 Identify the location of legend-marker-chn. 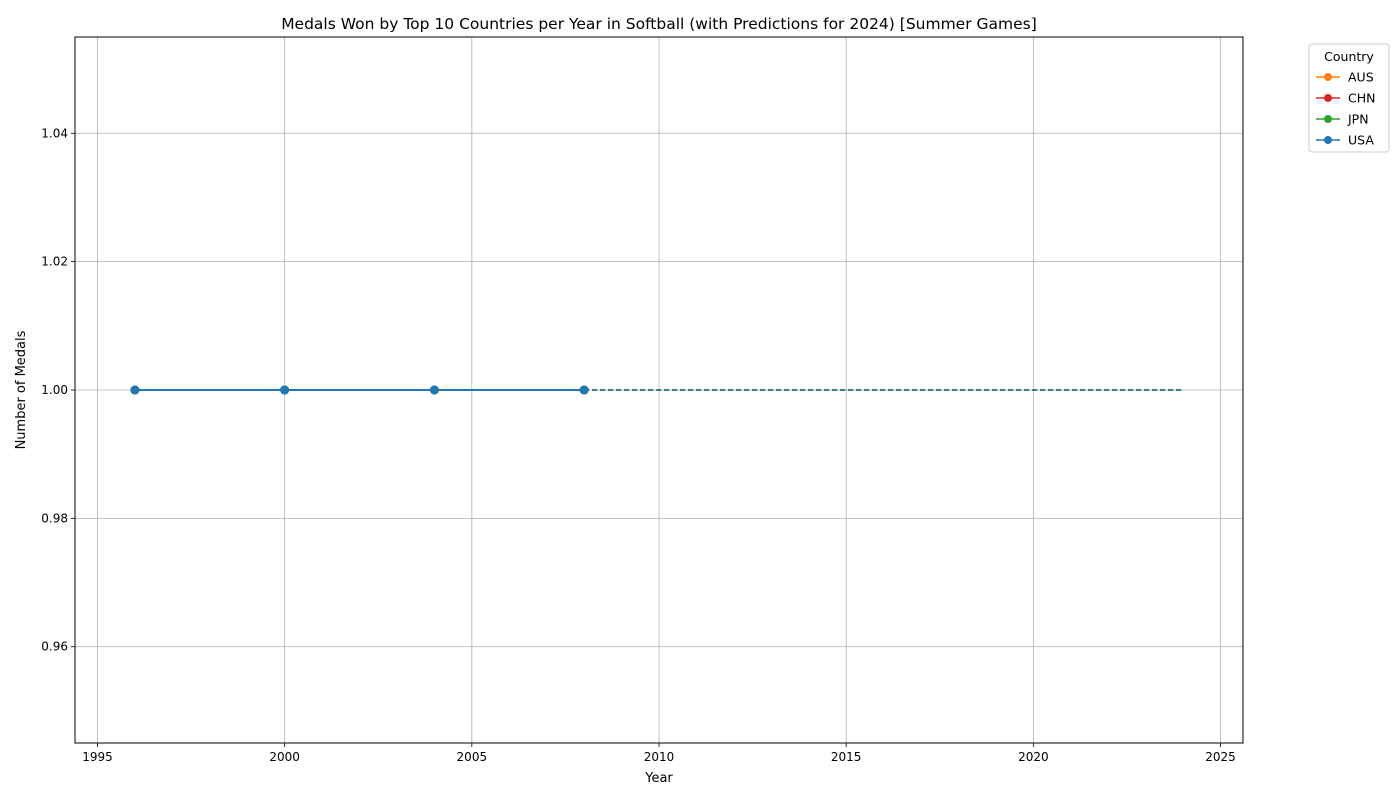
(1328, 98).